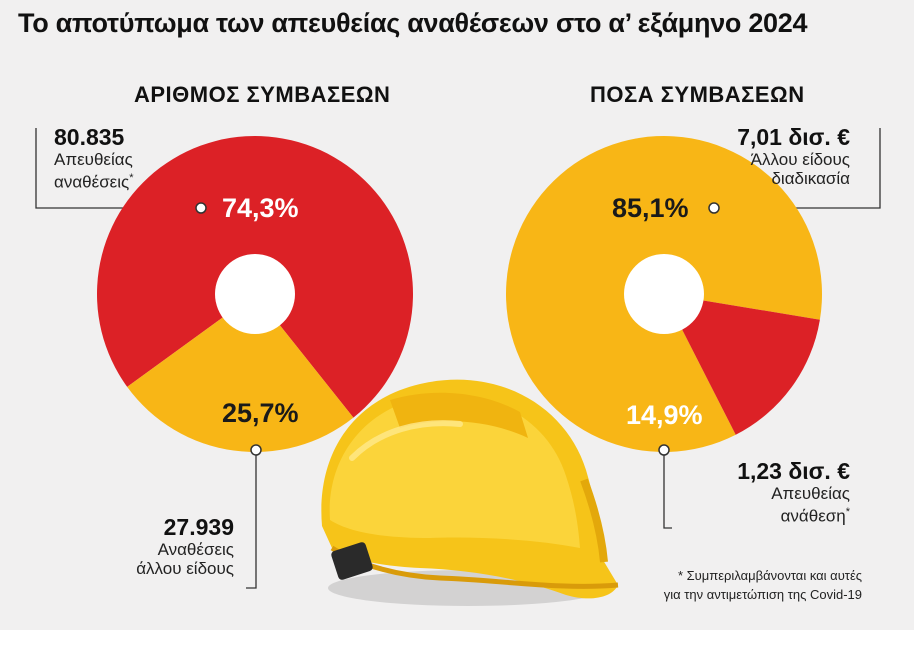 The width and height of the screenshot is (914, 672). I want to click on percent-label-other-count: 25,7%, so click(260, 427).